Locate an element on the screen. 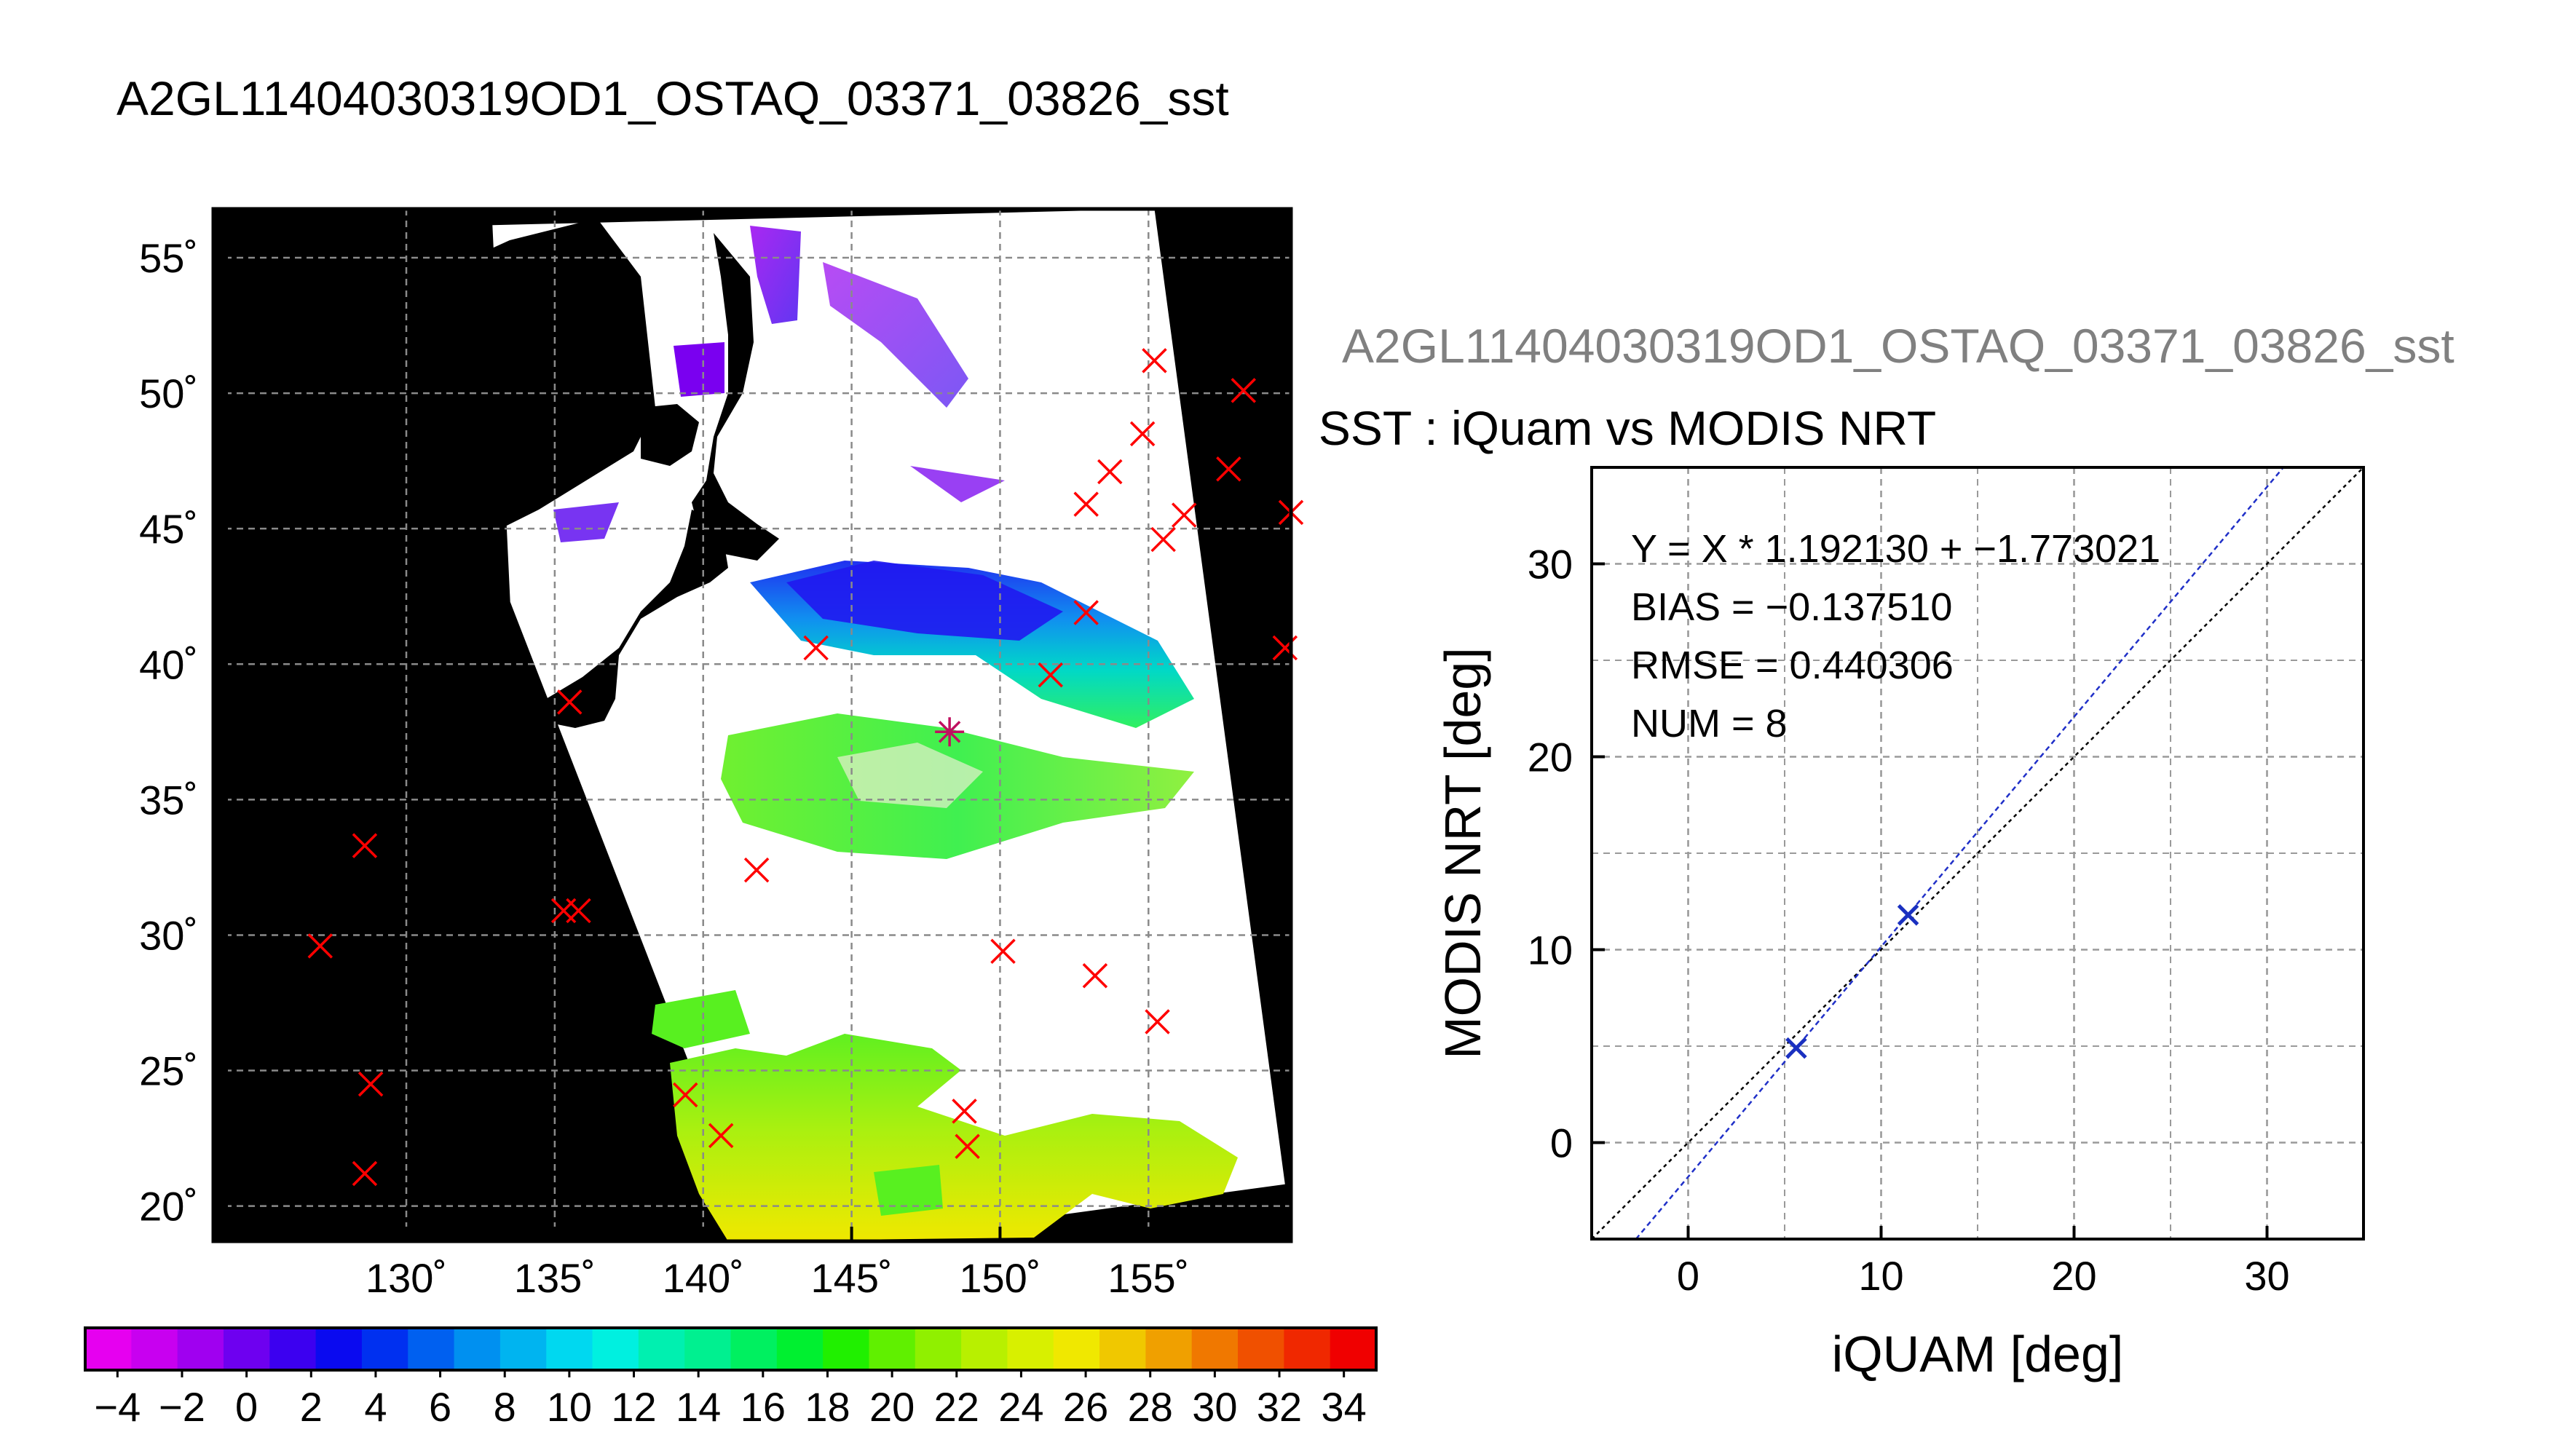 The height and width of the screenshot is (1456, 2555). bias-value: BIAS = −0.137510 is located at coordinates (1791, 607).